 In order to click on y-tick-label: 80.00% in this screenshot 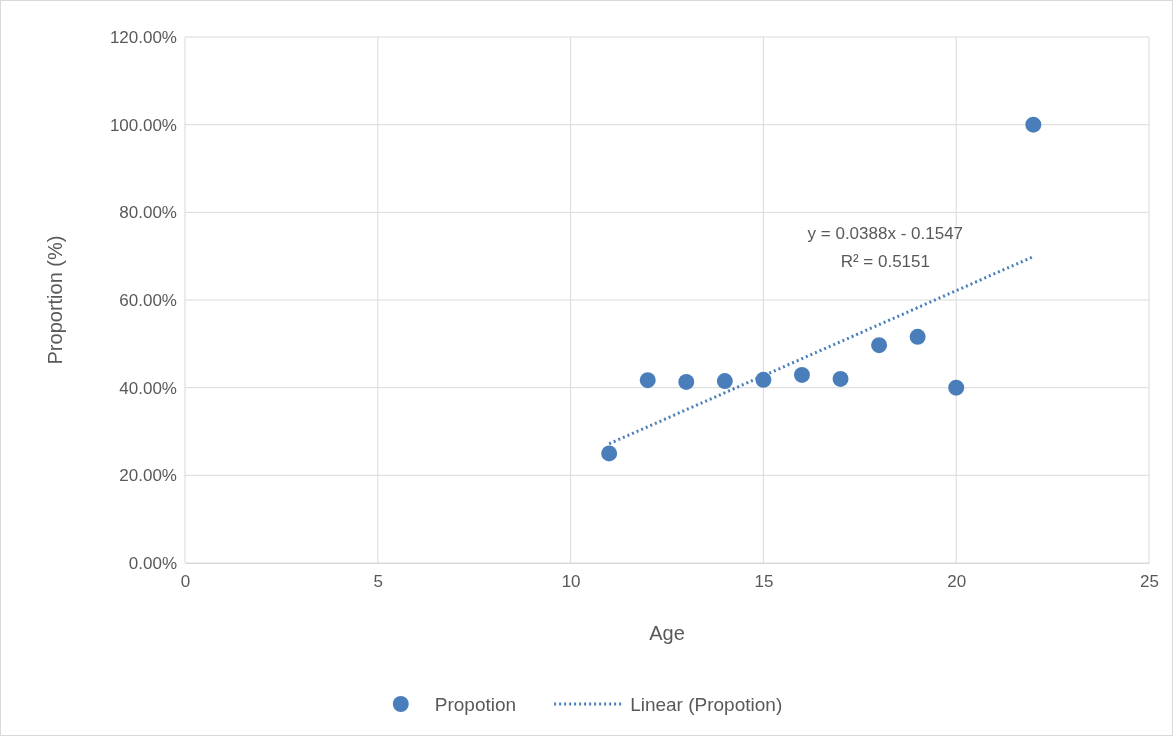, I will do `click(148, 213)`.